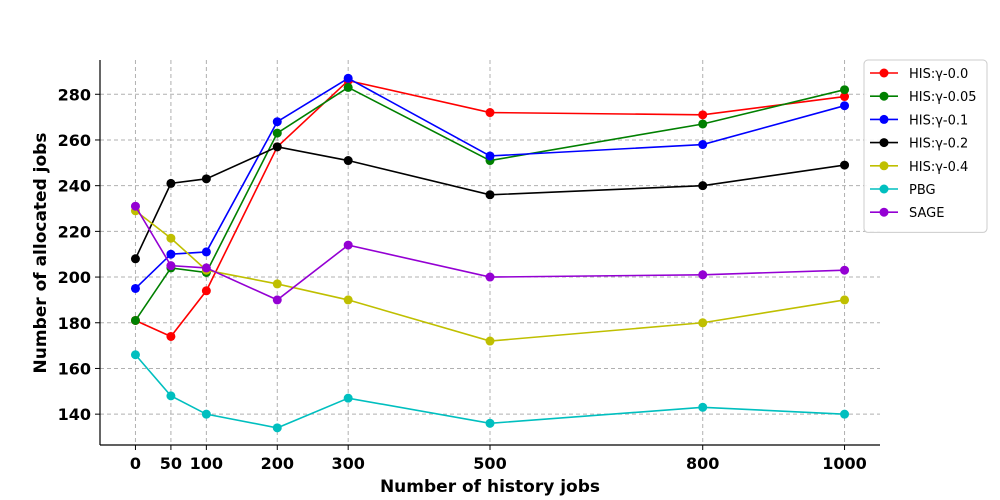  What do you see at coordinates (74, 323) in the screenshot?
I see `y-tick-label: 180` at bounding box center [74, 323].